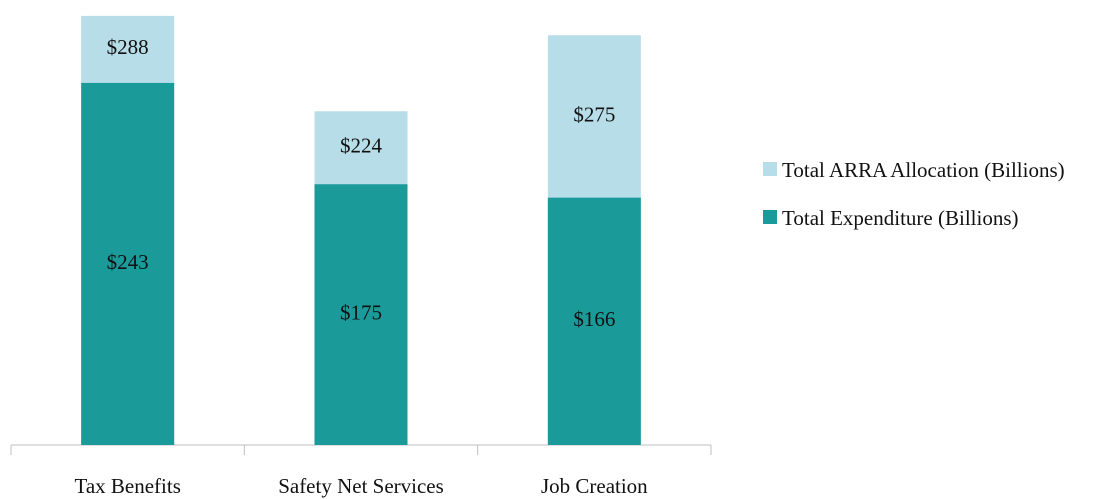  I want to click on legend-entry: Total Expenditure (Billions), so click(928, 218).